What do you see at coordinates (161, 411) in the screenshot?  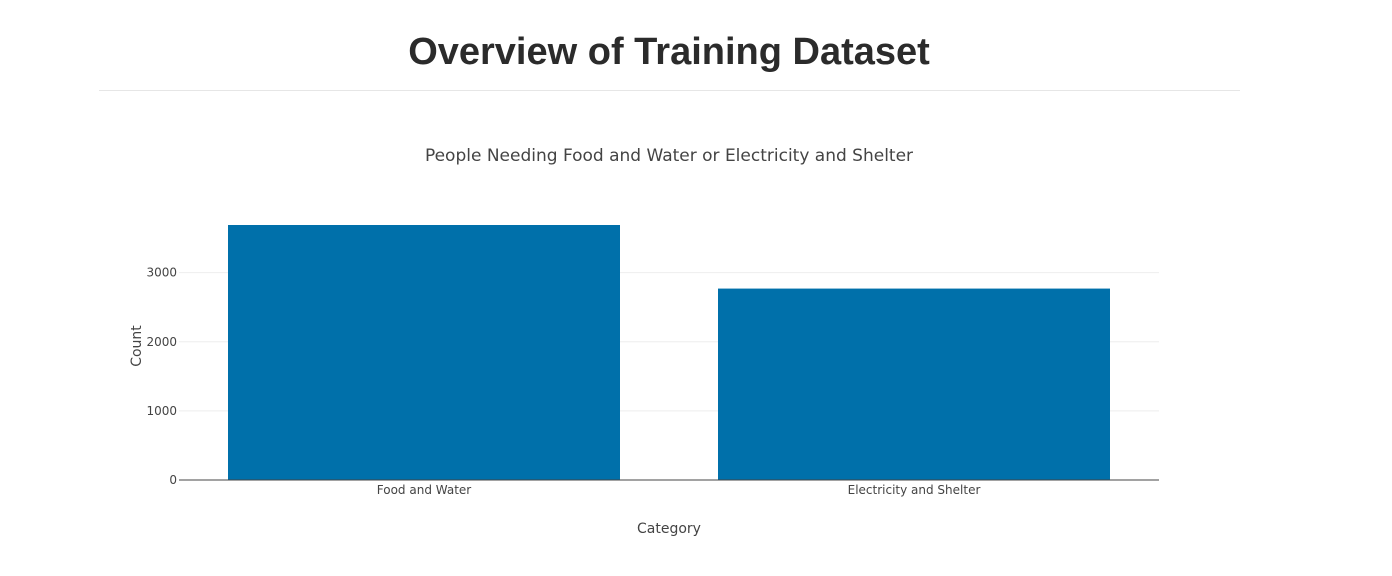 I see `y-tick-label: 1000` at bounding box center [161, 411].